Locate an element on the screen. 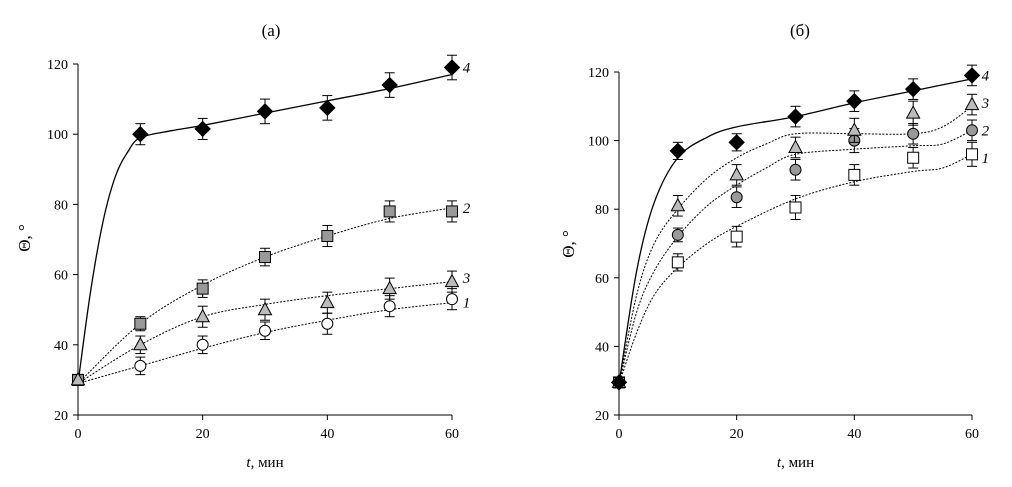 This screenshot has width=1012, height=487. panel-title: (б) is located at coordinates (800, 30).